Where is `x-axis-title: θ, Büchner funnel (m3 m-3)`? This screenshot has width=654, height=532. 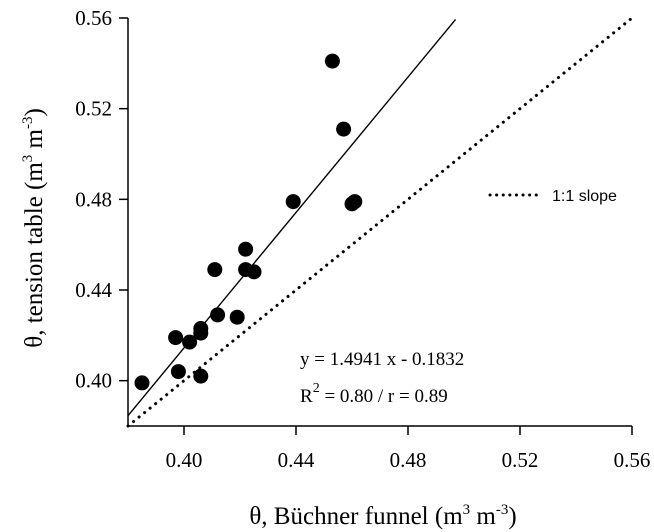 x-axis-title: θ, Büchner funnel (m3 m-3) is located at coordinates (382, 516).